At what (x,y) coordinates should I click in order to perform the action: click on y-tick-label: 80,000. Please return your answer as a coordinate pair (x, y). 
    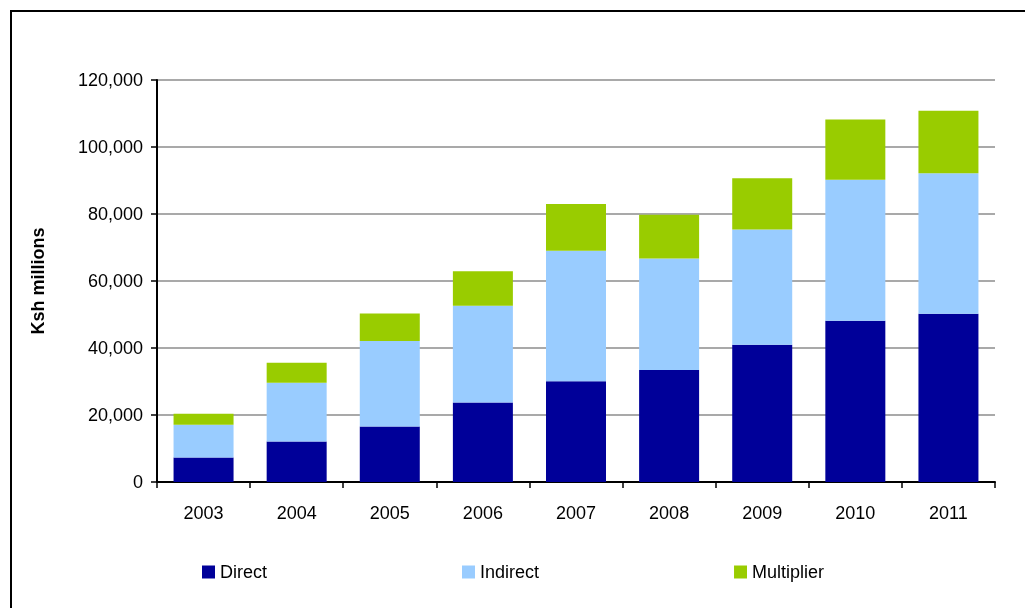
    Looking at the image, I should click on (115, 214).